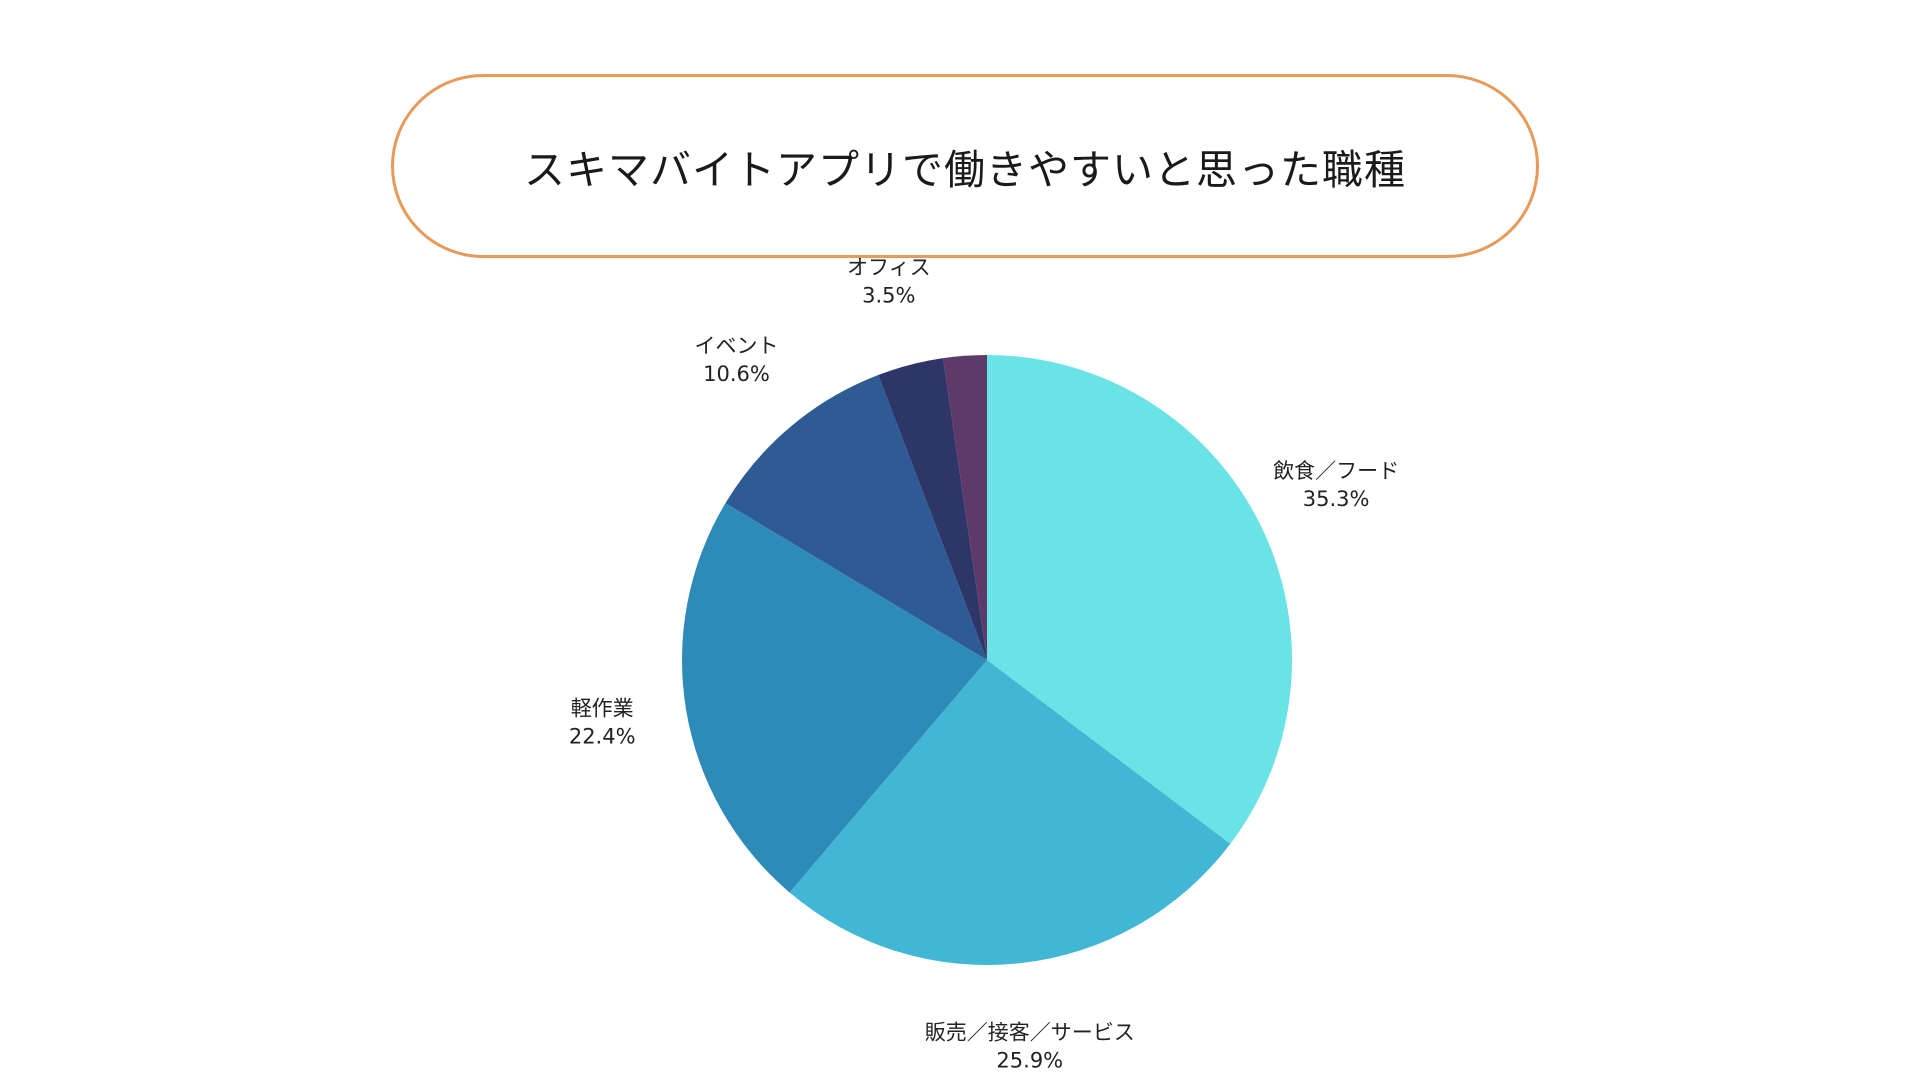 Image resolution: width=1920 pixels, height=1080 pixels. What do you see at coordinates (1336, 499) in the screenshot?
I see `slice-value-label-0: 35.3%` at bounding box center [1336, 499].